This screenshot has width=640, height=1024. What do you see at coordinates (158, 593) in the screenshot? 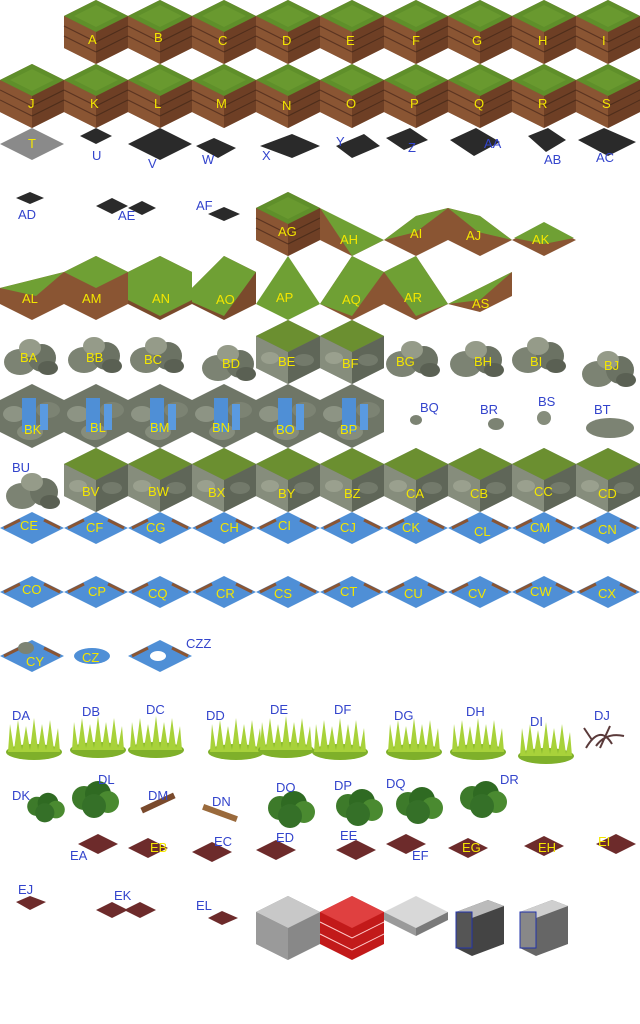
I see `label-CQ: CQ` at bounding box center [158, 593].